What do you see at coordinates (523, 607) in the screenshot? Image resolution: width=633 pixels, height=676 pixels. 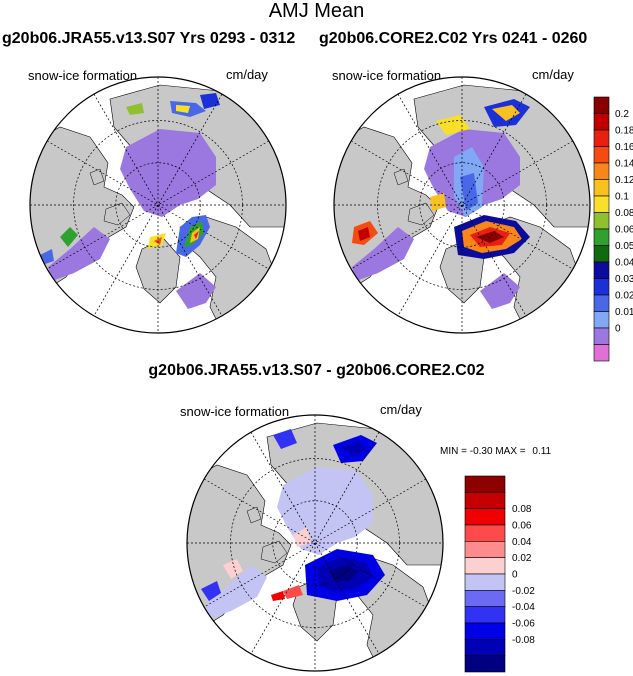 I see `colorbar-bottom-label: -0.04` at bounding box center [523, 607].